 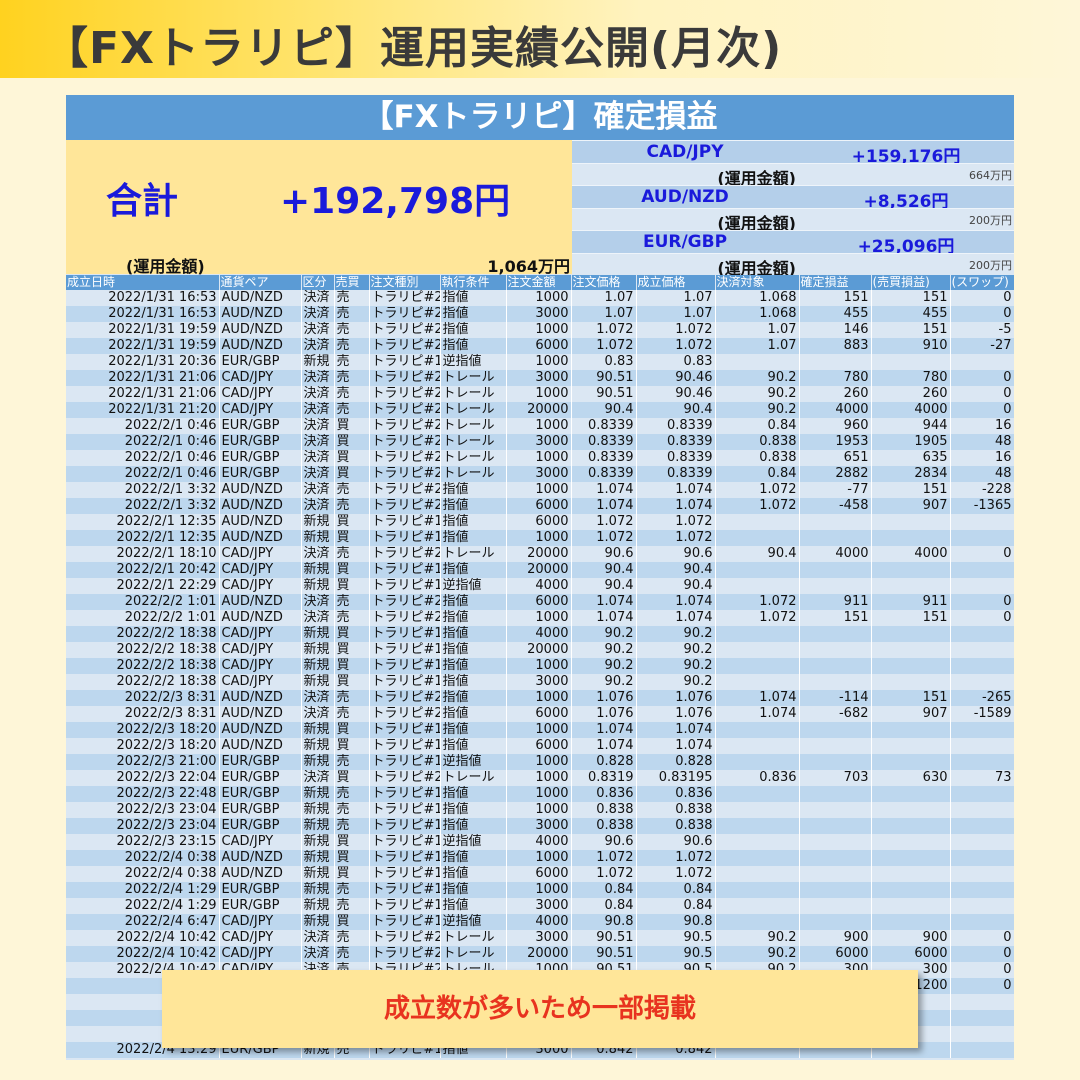 What do you see at coordinates (604, 890) in the screenshot?
I see `table-cell: 0.84` at bounding box center [604, 890].